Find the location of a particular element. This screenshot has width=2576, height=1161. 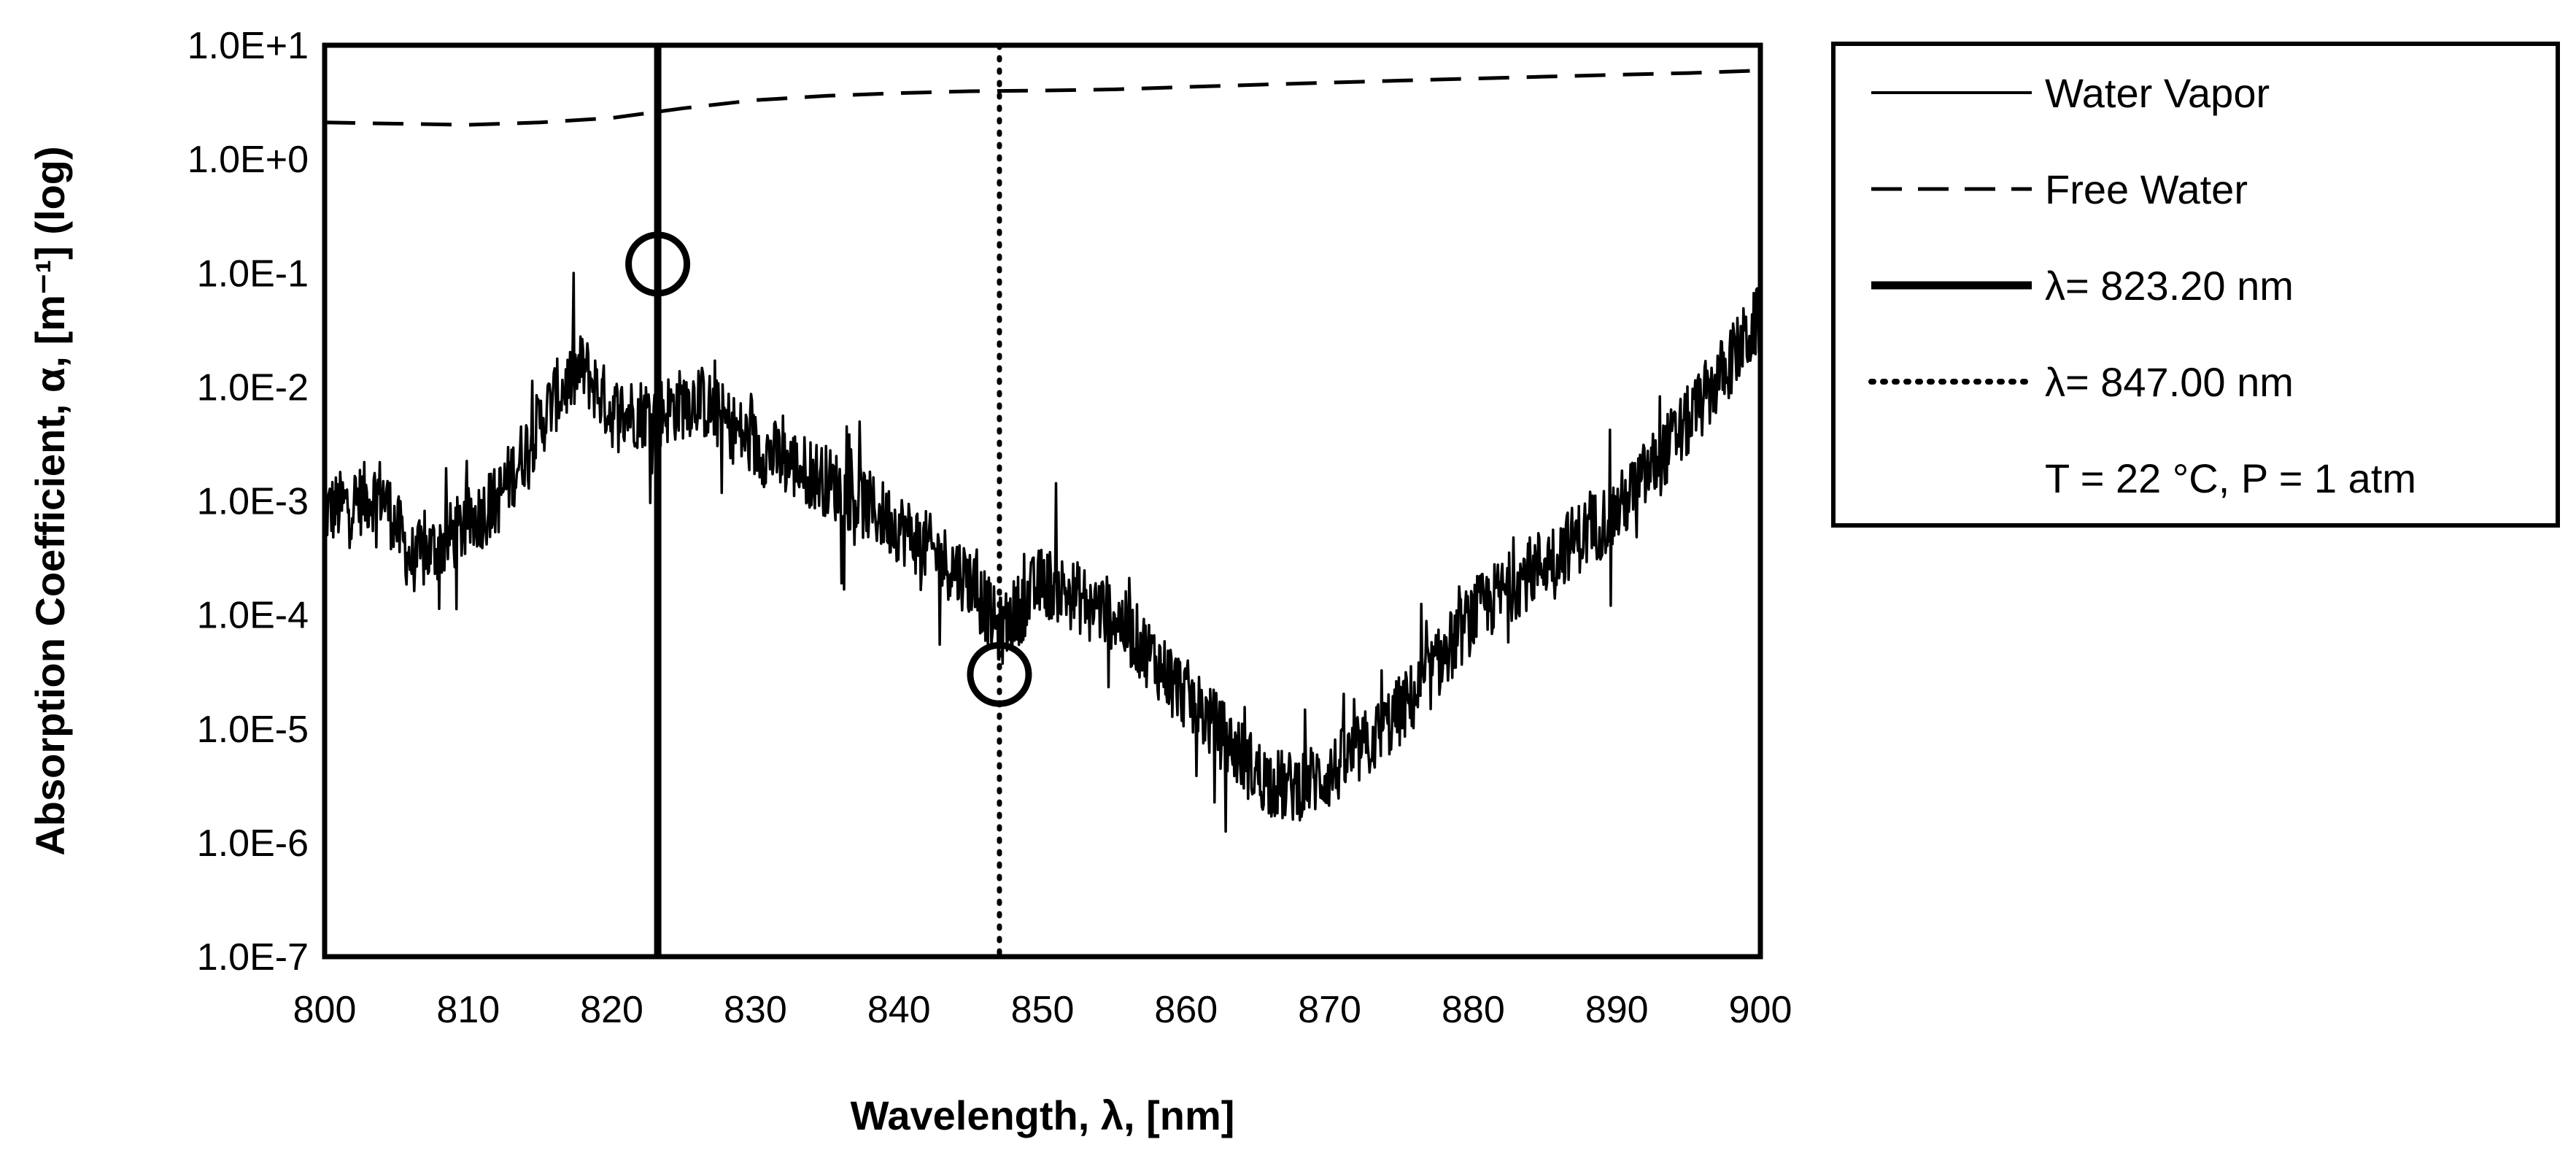

x-tick-label: 830 is located at coordinates (755, 1010).